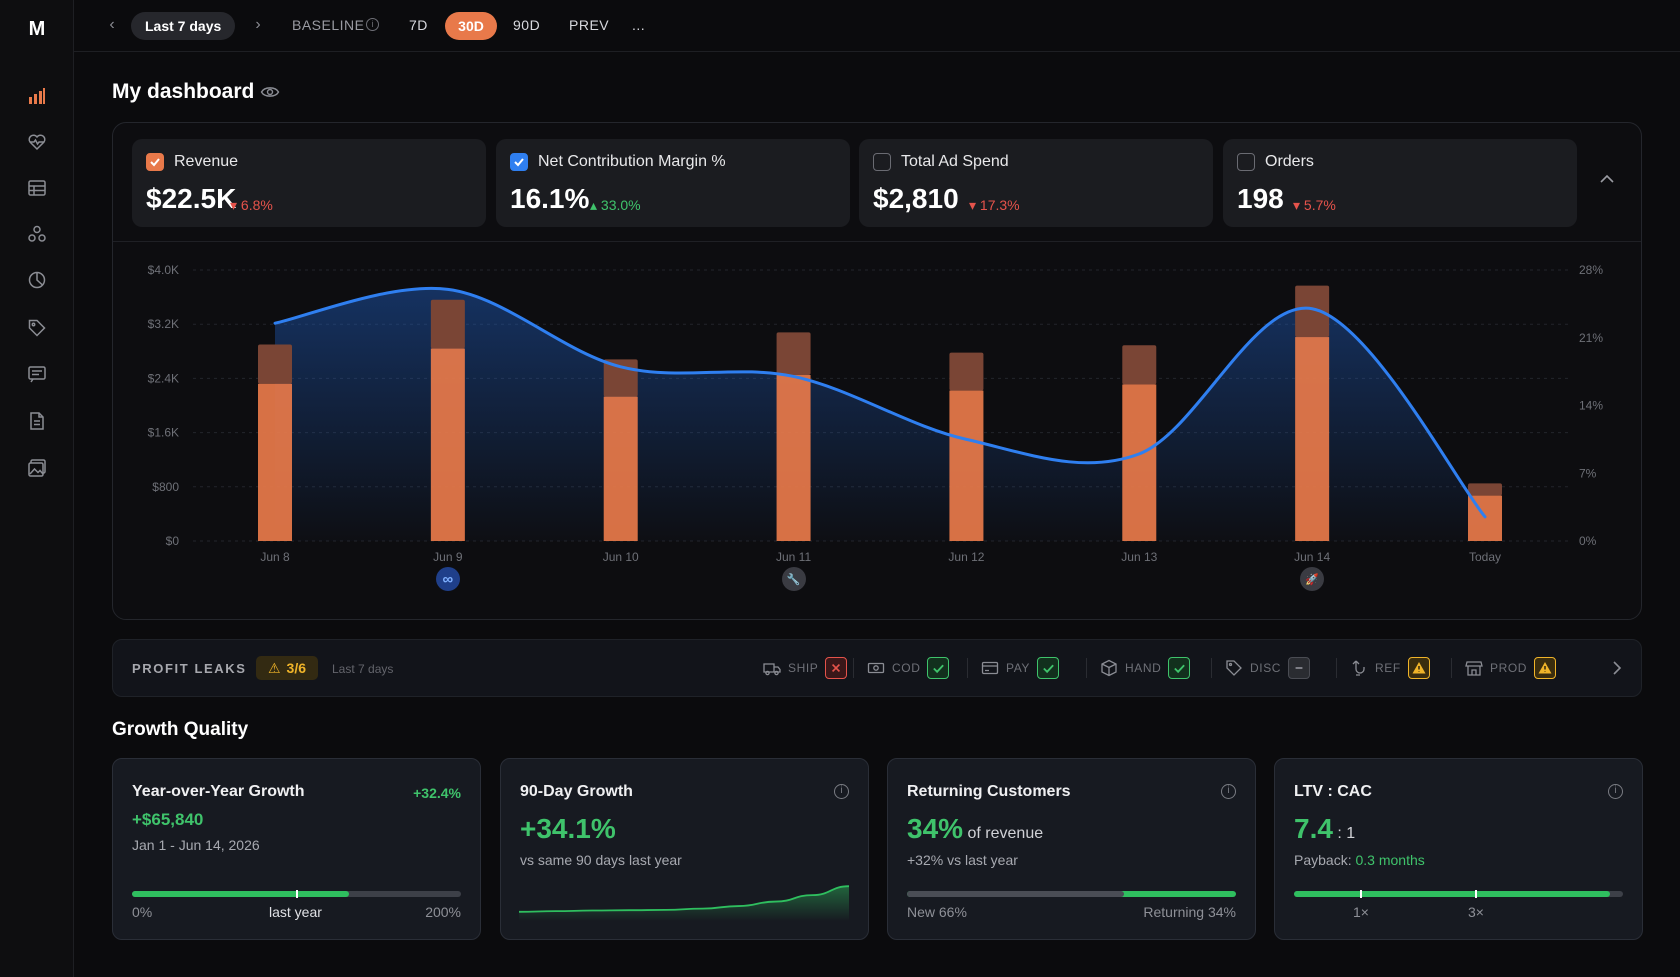  What do you see at coordinates (142, 912) in the screenshot?
I see `bar-label-min: 0%` at bounding box center [142, 912].